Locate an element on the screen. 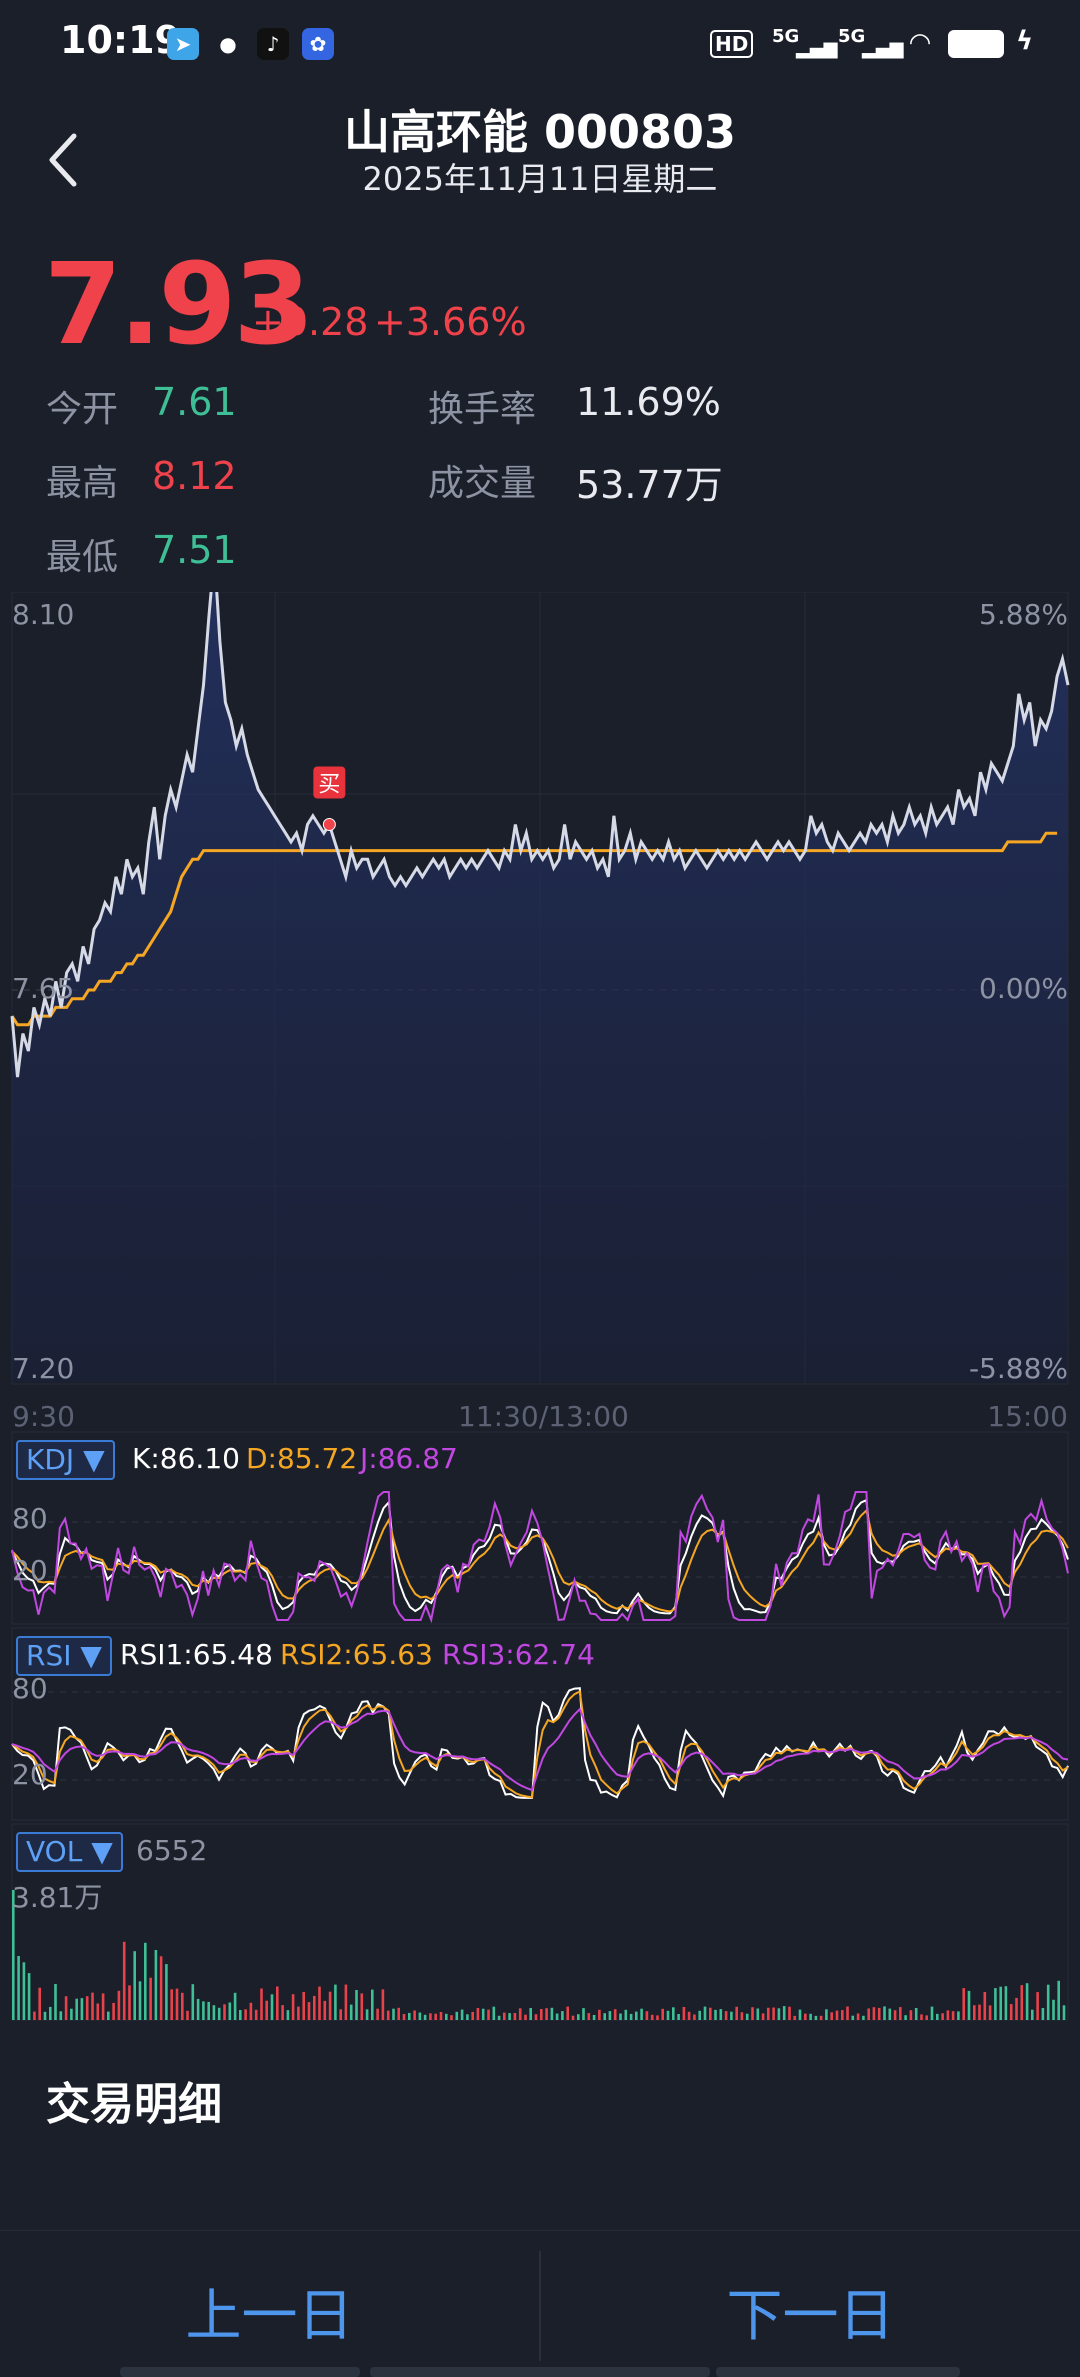 The width and height of the screenshot is (1080, 2377). back-icon is located at coordinates (64, 160).